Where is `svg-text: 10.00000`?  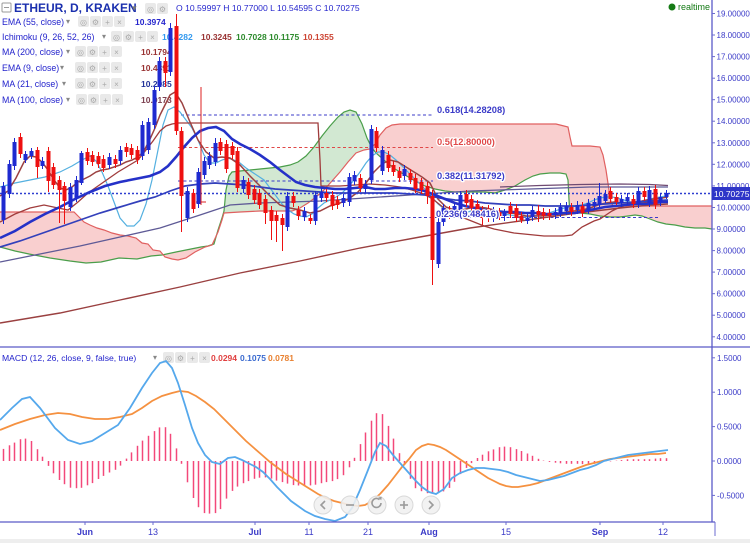
svg-text: 10.00000 is located at coordinates (733, 208).